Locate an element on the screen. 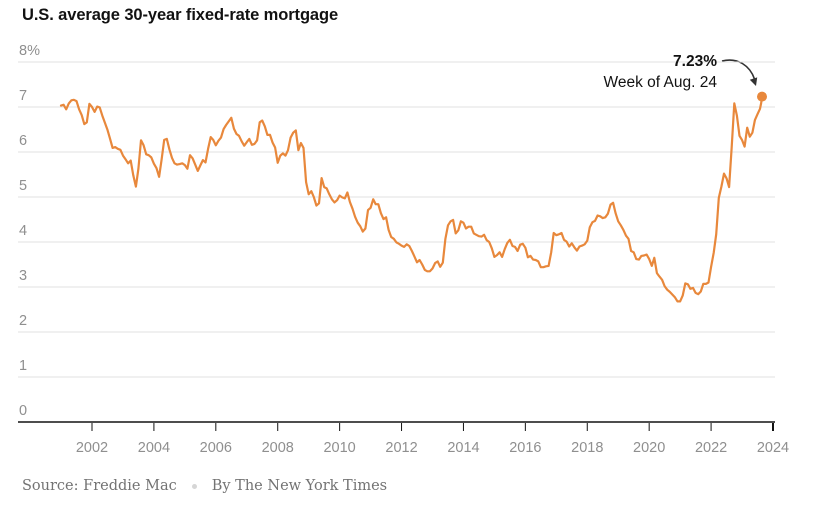  source-text: Source: Freddie Mac is located at coordinates (99, 486).